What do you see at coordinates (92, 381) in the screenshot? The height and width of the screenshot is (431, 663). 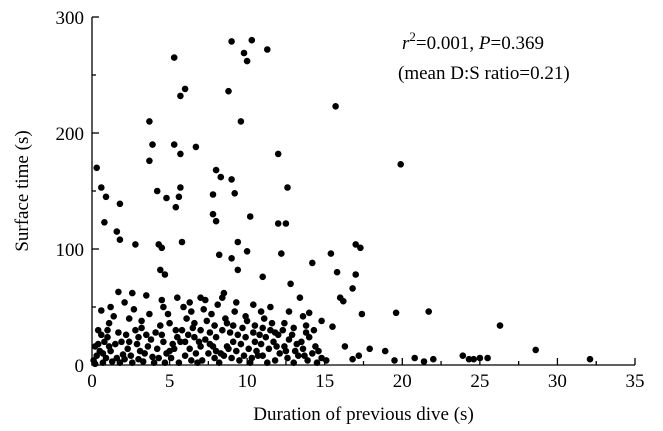 I see `x-tick-label: 0` at bounding box center [92, 381].